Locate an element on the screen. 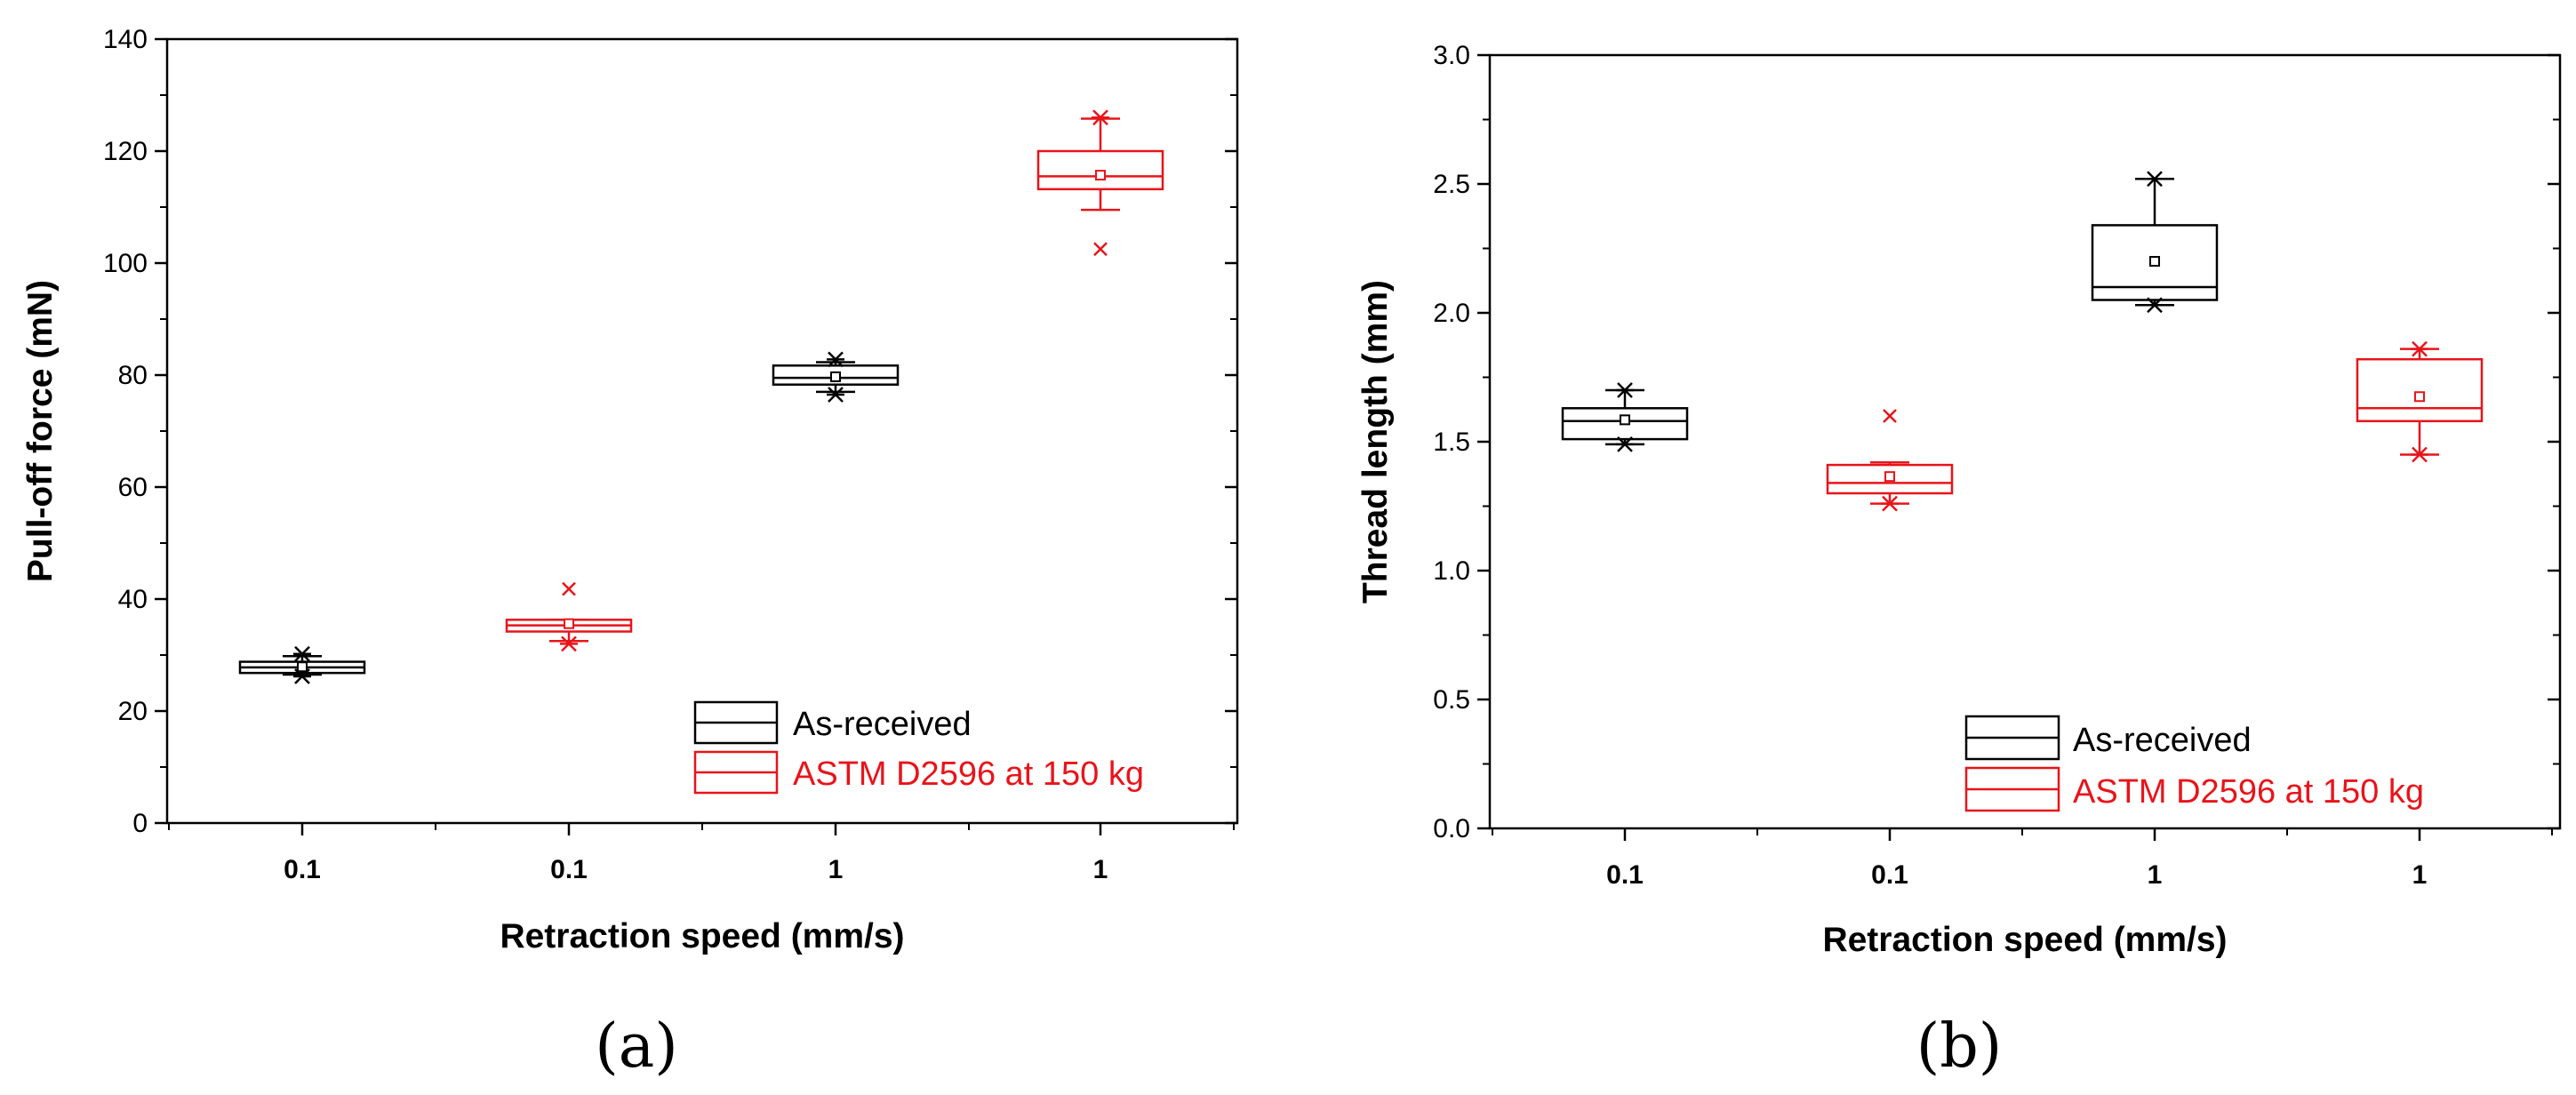 This screenshot has height=1095, width=2576. y-axis-title: Thread length (mm) is located at coordinates (1375, 441).